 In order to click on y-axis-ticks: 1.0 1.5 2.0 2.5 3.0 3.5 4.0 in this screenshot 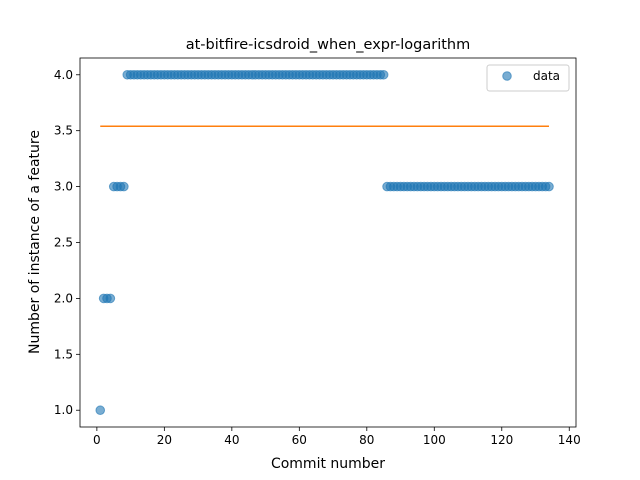, I will do `click(67, 242)`.